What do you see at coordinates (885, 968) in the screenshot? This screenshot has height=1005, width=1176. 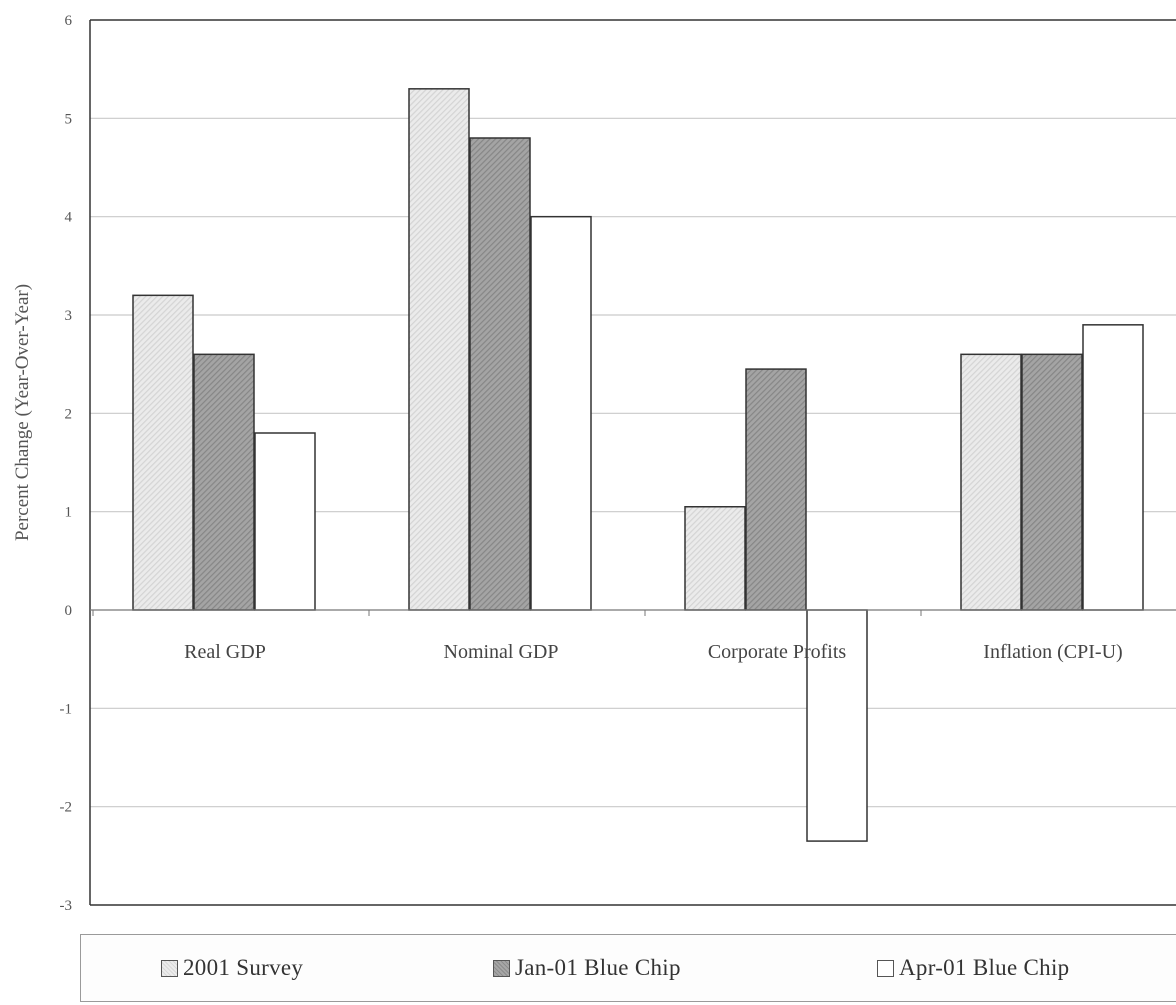 I see `legend-swatch-apr-01-blue-chip` at bounding box center [885, 968].